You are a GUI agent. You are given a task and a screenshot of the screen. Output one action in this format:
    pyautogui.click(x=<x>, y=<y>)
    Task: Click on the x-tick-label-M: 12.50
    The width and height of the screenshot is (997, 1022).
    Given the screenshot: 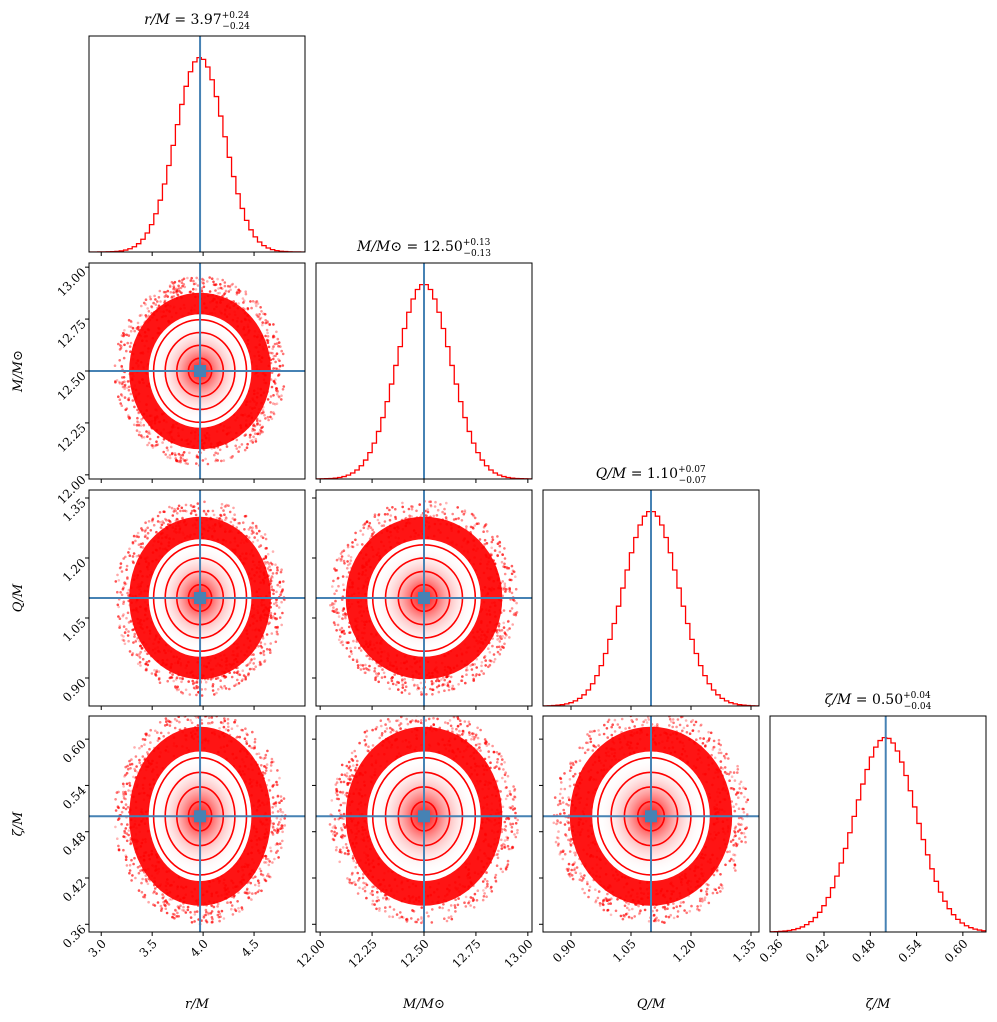 What is the action you would take?
    pyautogui.click(x=415, y=954)
    